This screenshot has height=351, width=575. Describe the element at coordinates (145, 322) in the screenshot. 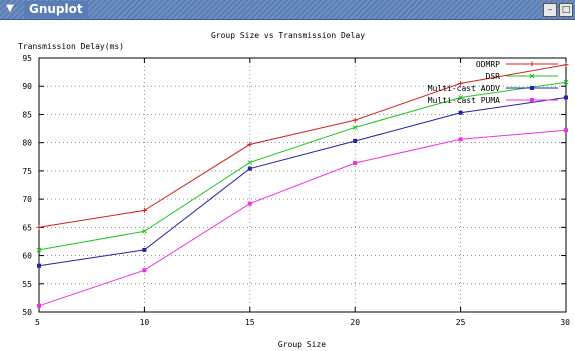

I see `x-tick-label: 10` at that location.